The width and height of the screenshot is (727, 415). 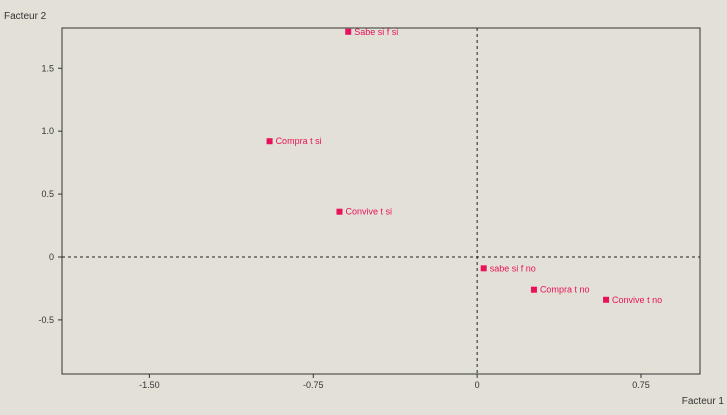 What do you see at coordinates (513, 268) in the screenshot?
I see `data-point-label: sabe si f no` at bounding box center [513, 268].